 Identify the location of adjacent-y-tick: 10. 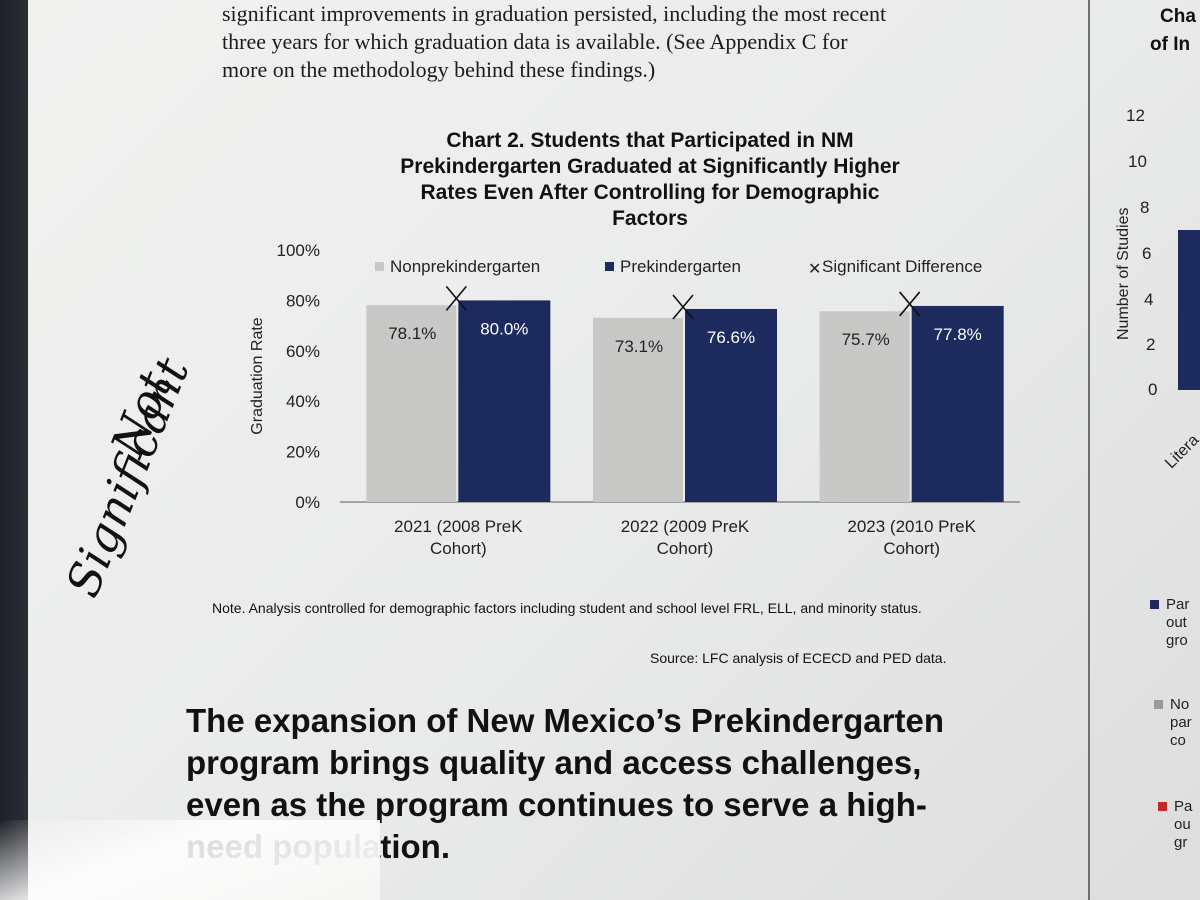
(1137, 161).